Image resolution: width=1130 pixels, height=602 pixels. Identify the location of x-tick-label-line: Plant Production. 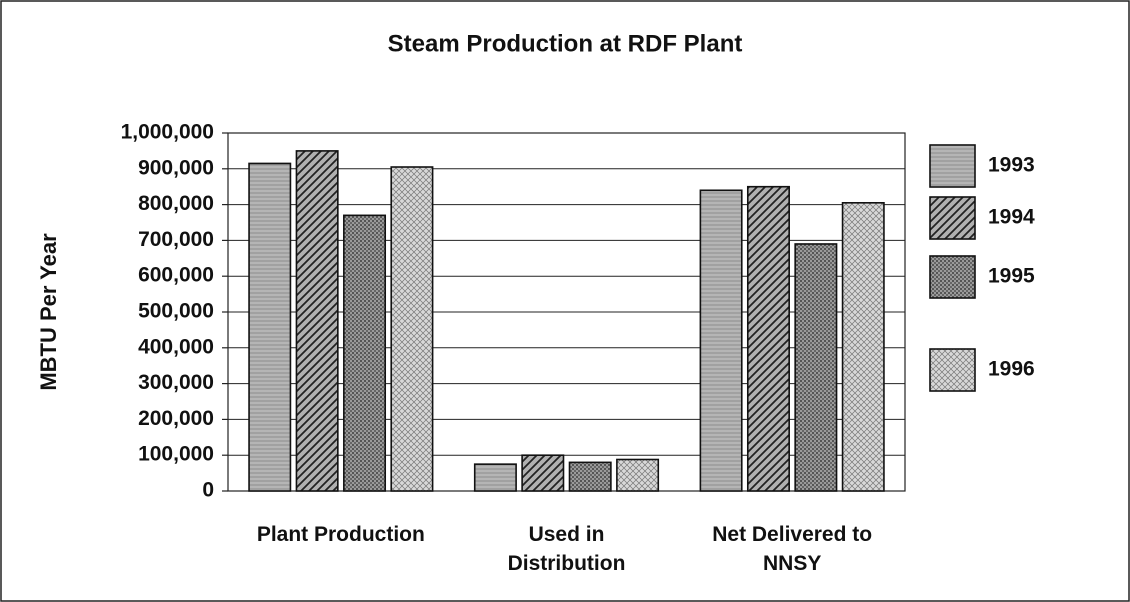
(341, 534).